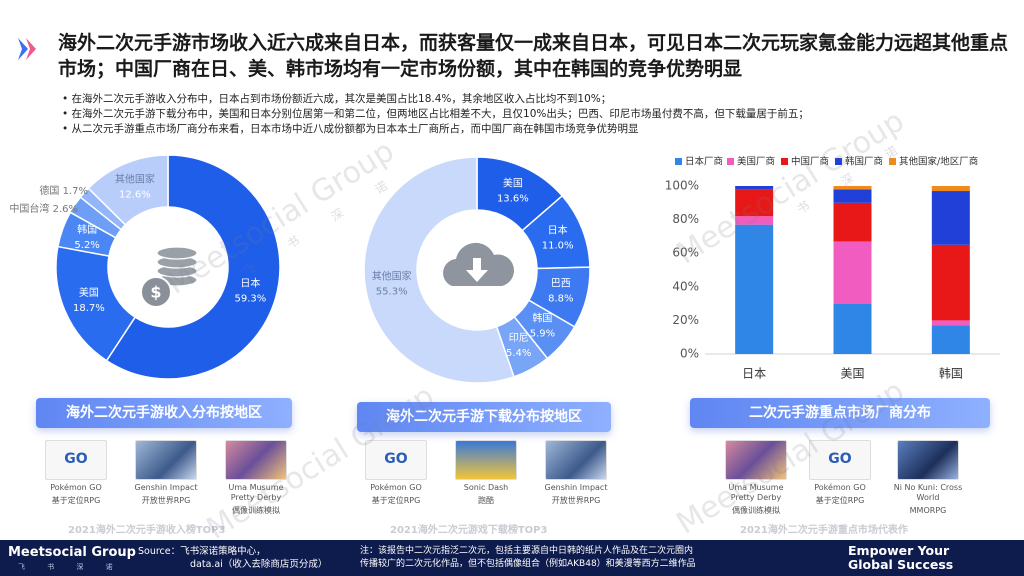  I want to click on x-tick-label: 韩国, so click(951, 373).